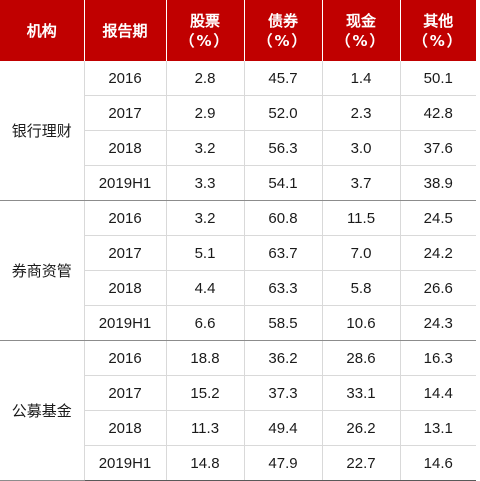 The width and height of the screenshot is (480, 481). Describe the element at coordinates (282, 323) in the screenshot. I see `bonds-cell: 58.5` at that location.